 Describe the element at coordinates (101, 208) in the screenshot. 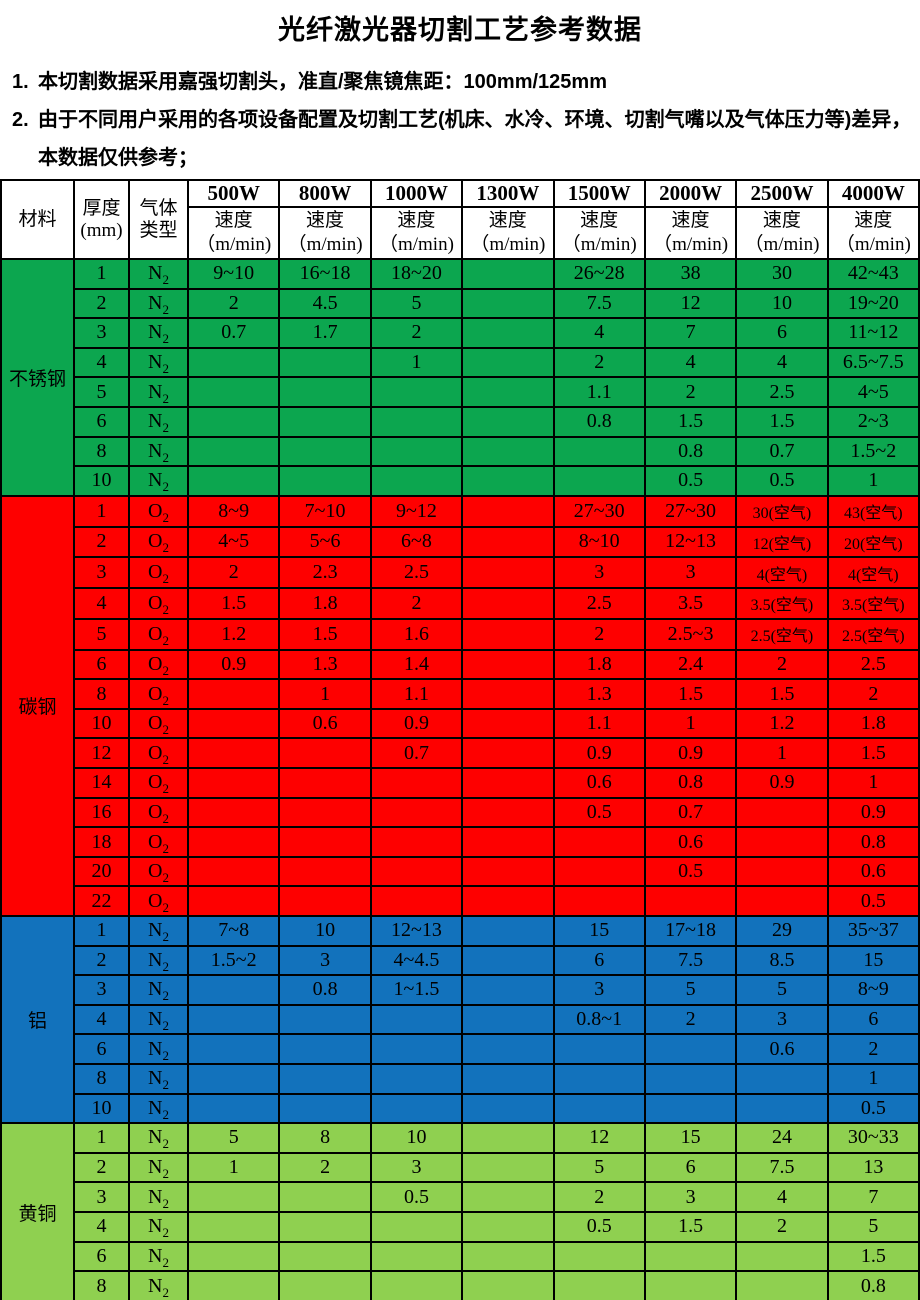

I see `thickness-header-line1: 厚度` at that location.